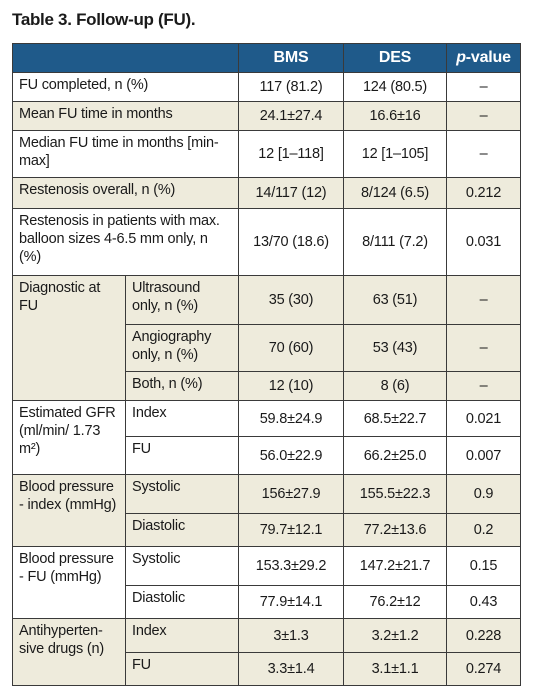 This screenshot has height=687, width=534. What do you see at coordinates (125, 87) in the screenshot?
I see `row-label: FU completed, n (%)` at bounding box center [125, 87].